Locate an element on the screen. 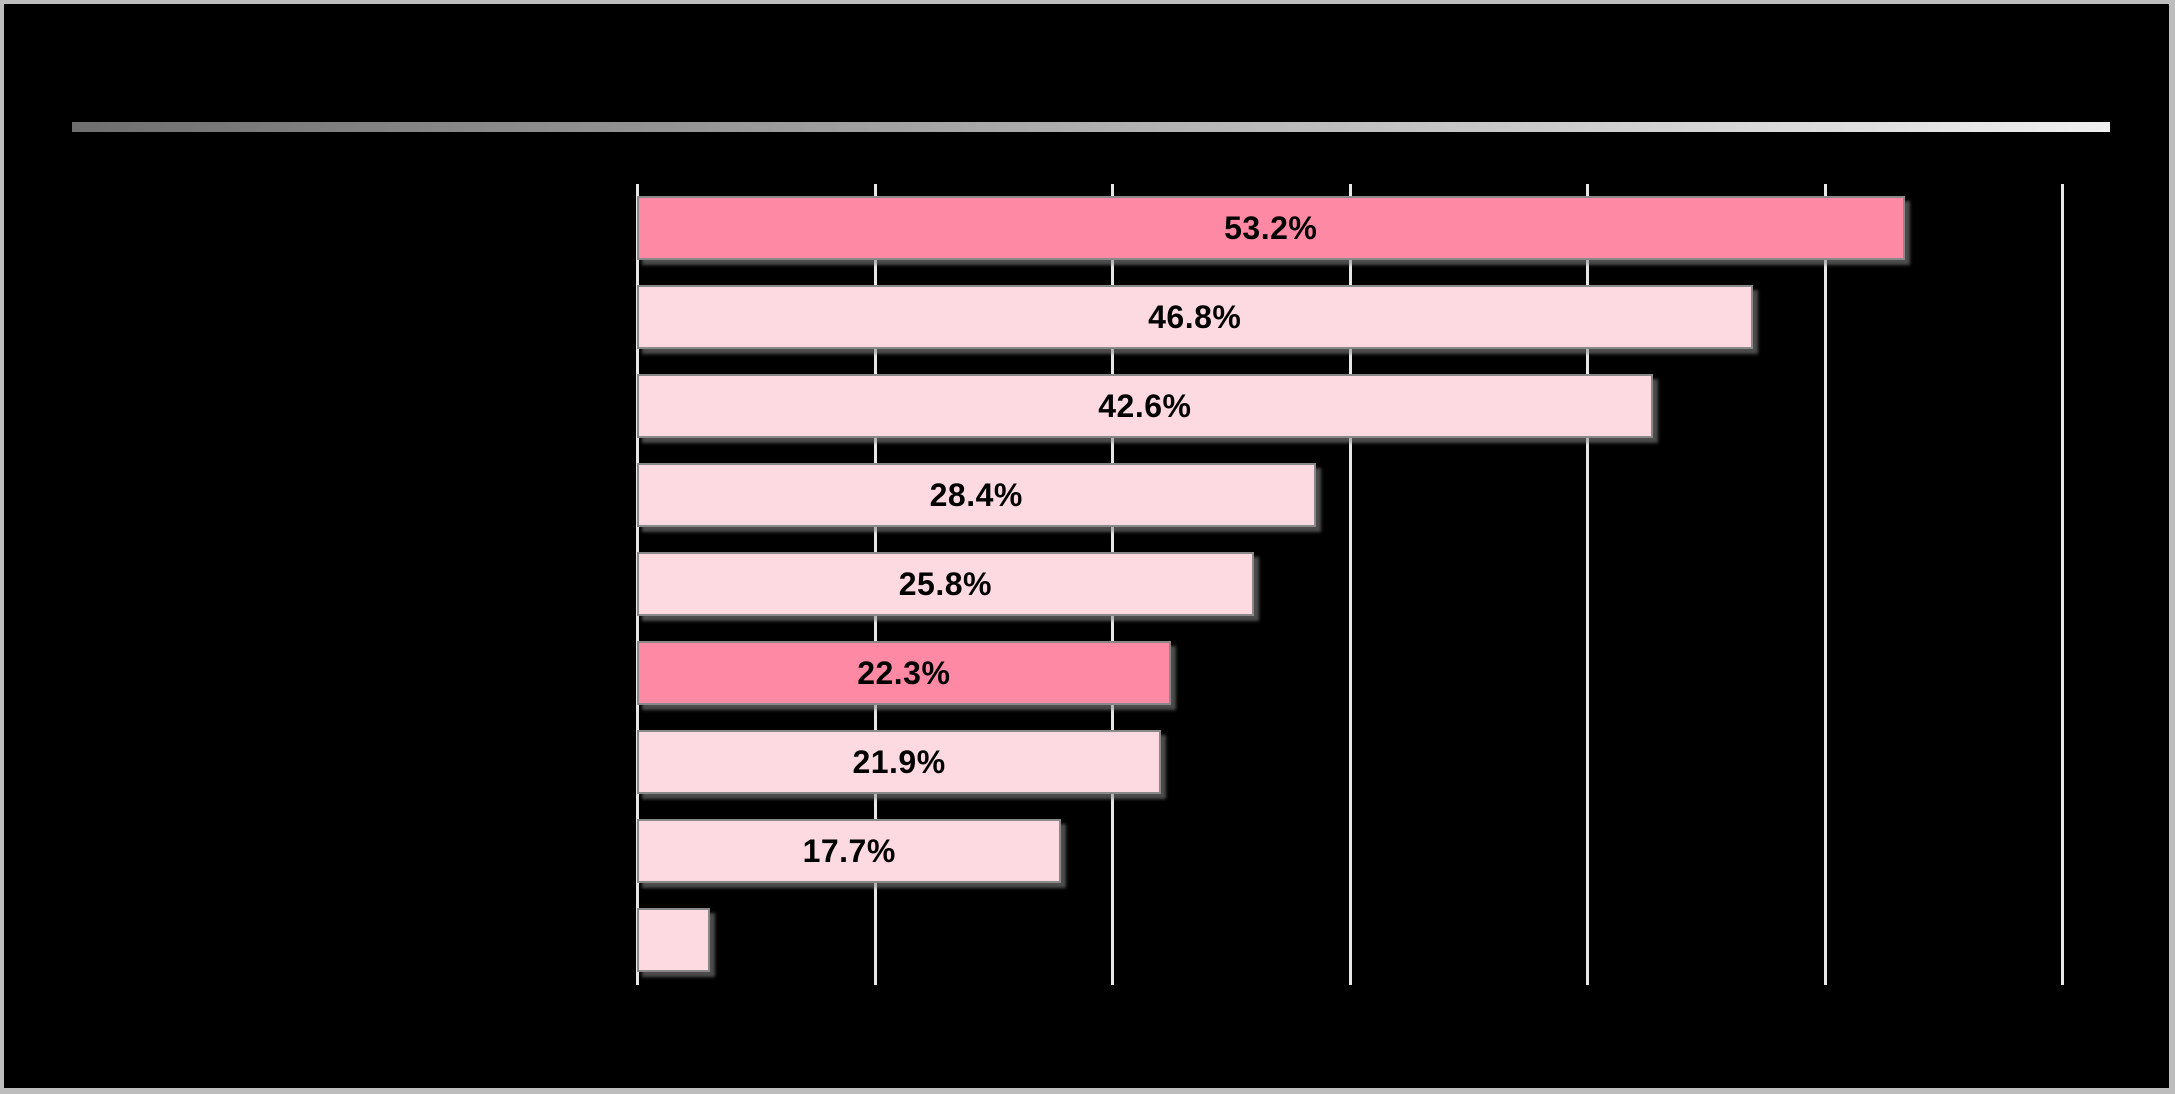 Image resolution: width=2175 pixels, height=1094 pixels. bar: 28.4% is located at coordinates (976, 495).